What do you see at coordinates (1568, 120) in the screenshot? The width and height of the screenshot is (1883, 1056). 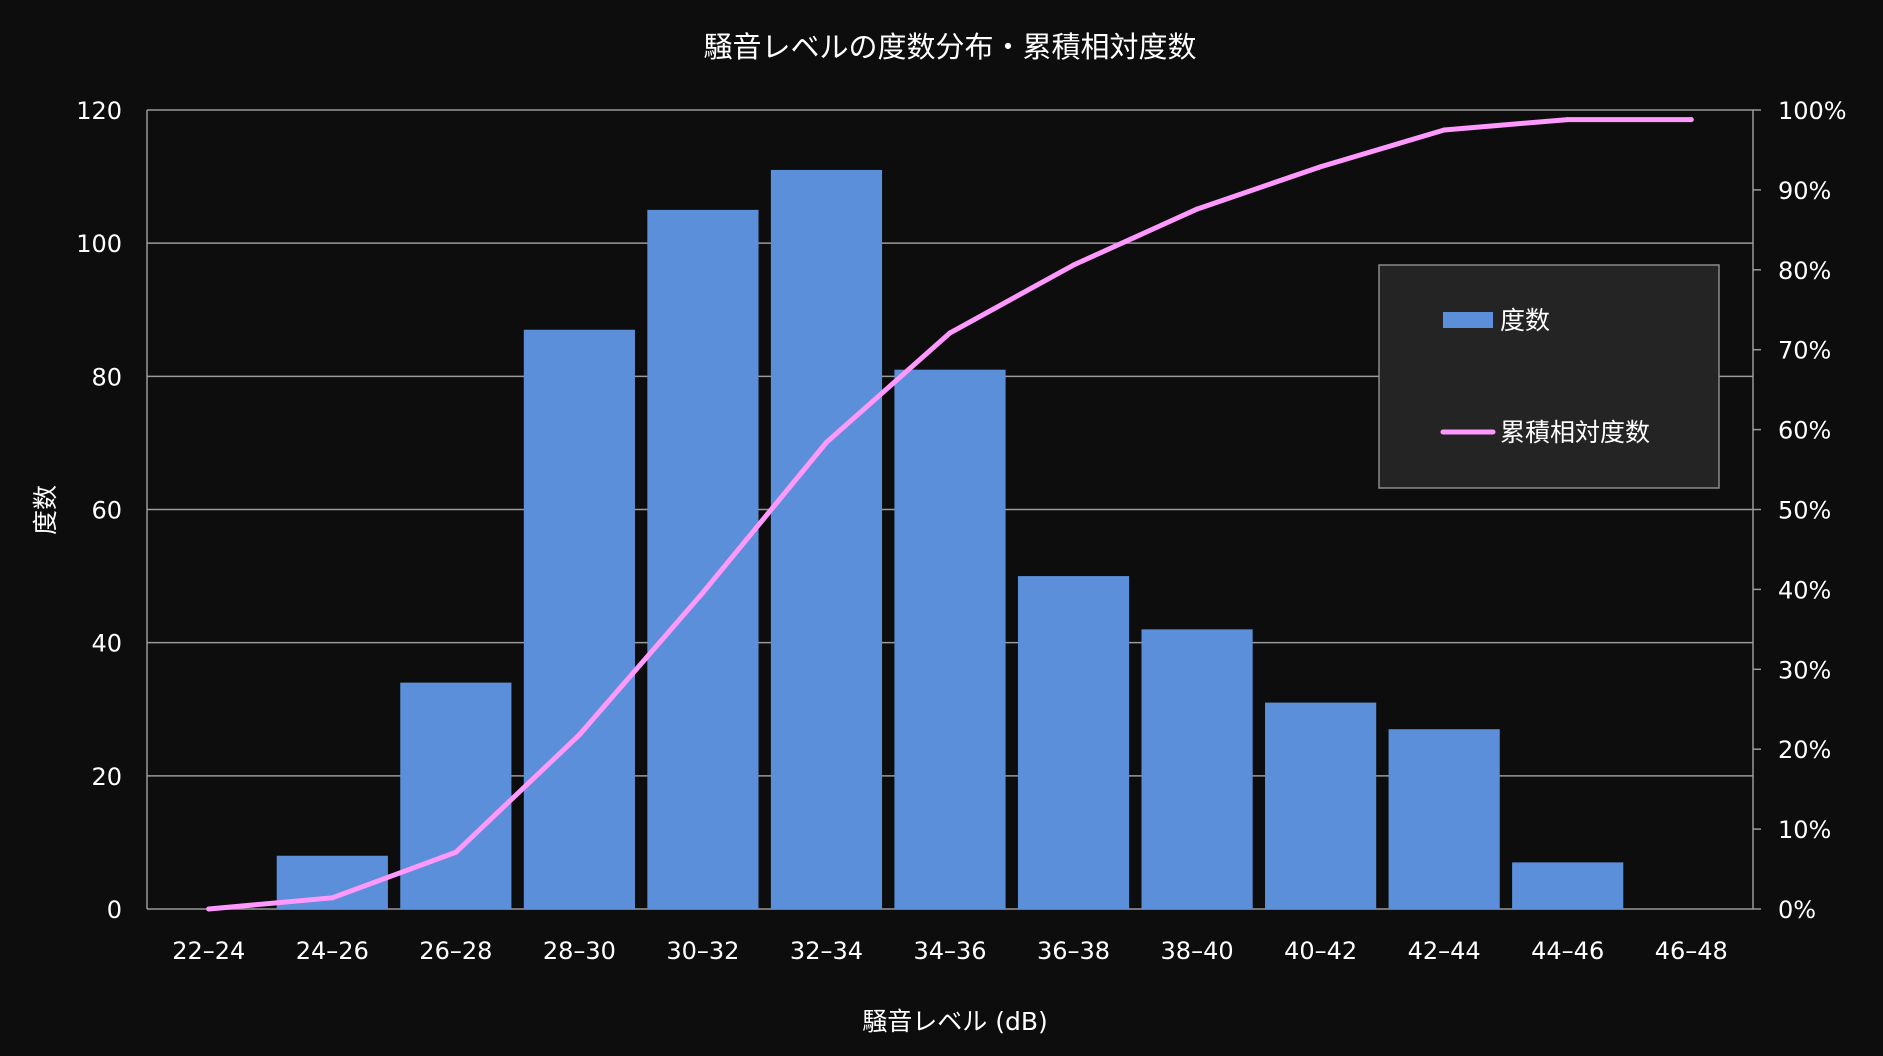 I see `cumulative-point-44–46` at bounding box center [1568, 120].